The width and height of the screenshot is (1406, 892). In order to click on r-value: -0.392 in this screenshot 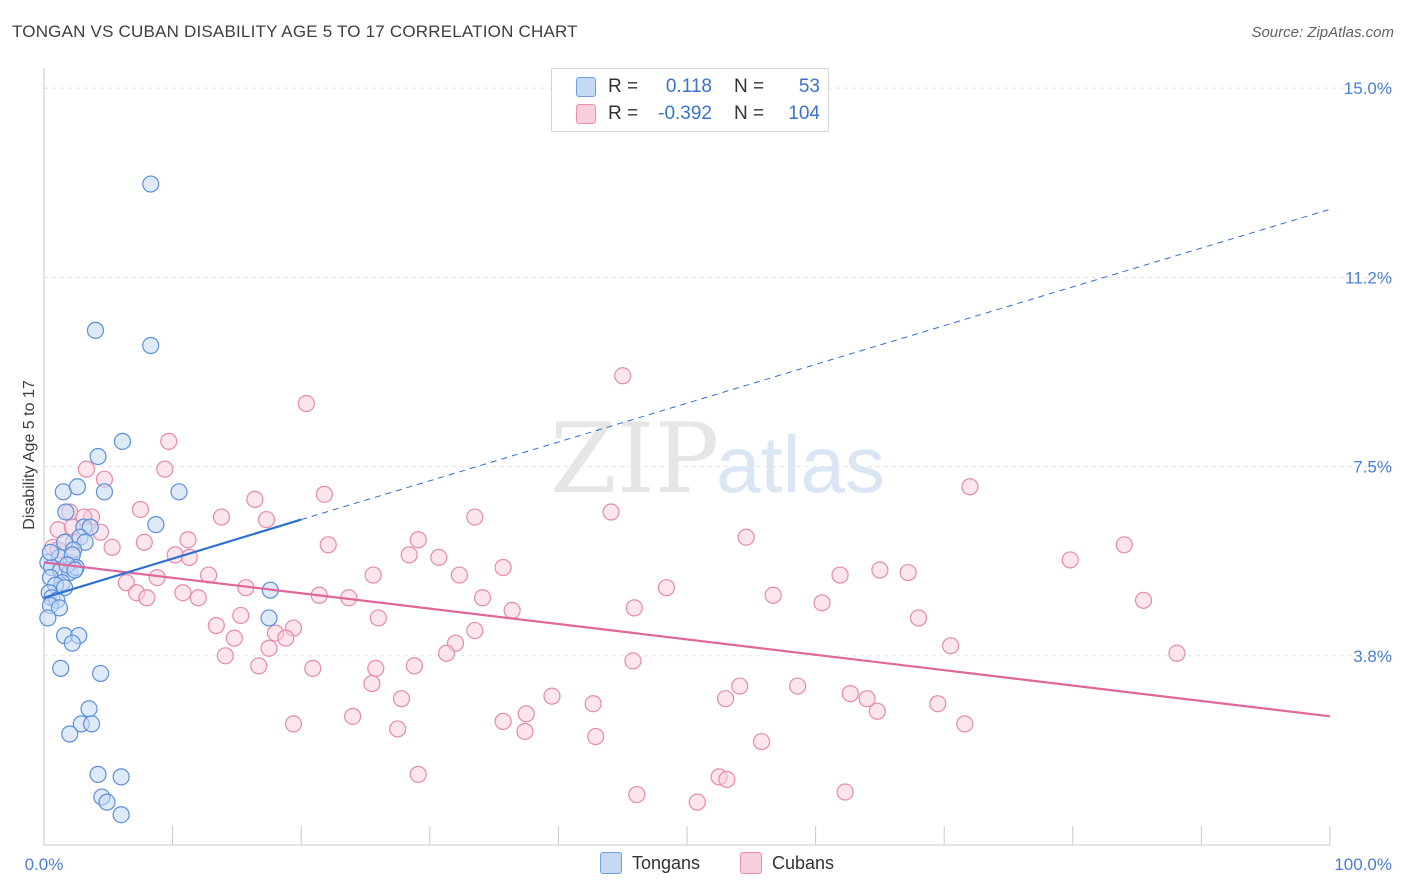, I will do `click(685, 113)`.